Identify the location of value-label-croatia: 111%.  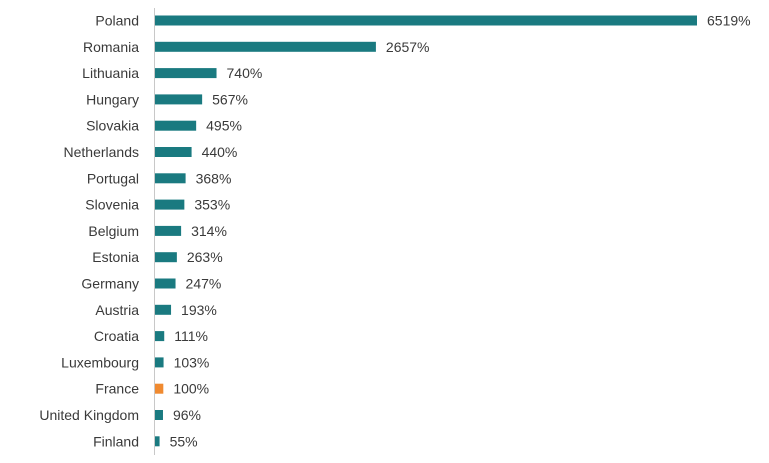
(191, 336).